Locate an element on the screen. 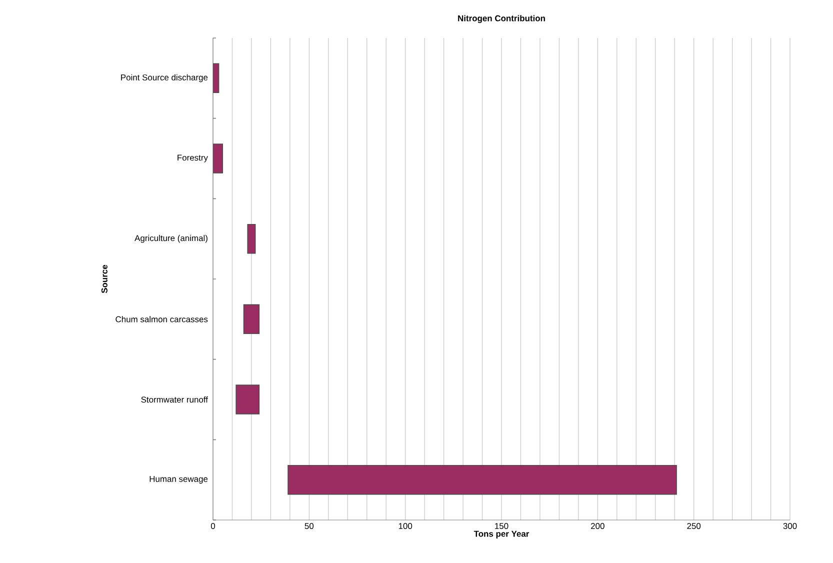 Image resolution: width=833 pixels, height=563 pixels. x-axis-title: Tons per Year is located at coordinates (502, 534).